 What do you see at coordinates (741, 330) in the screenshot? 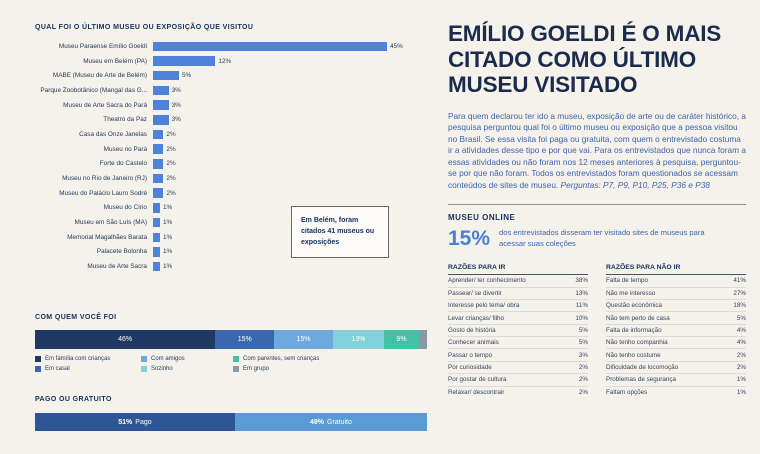
I see `reason-value: 4%` at bounding box center [741, 330].